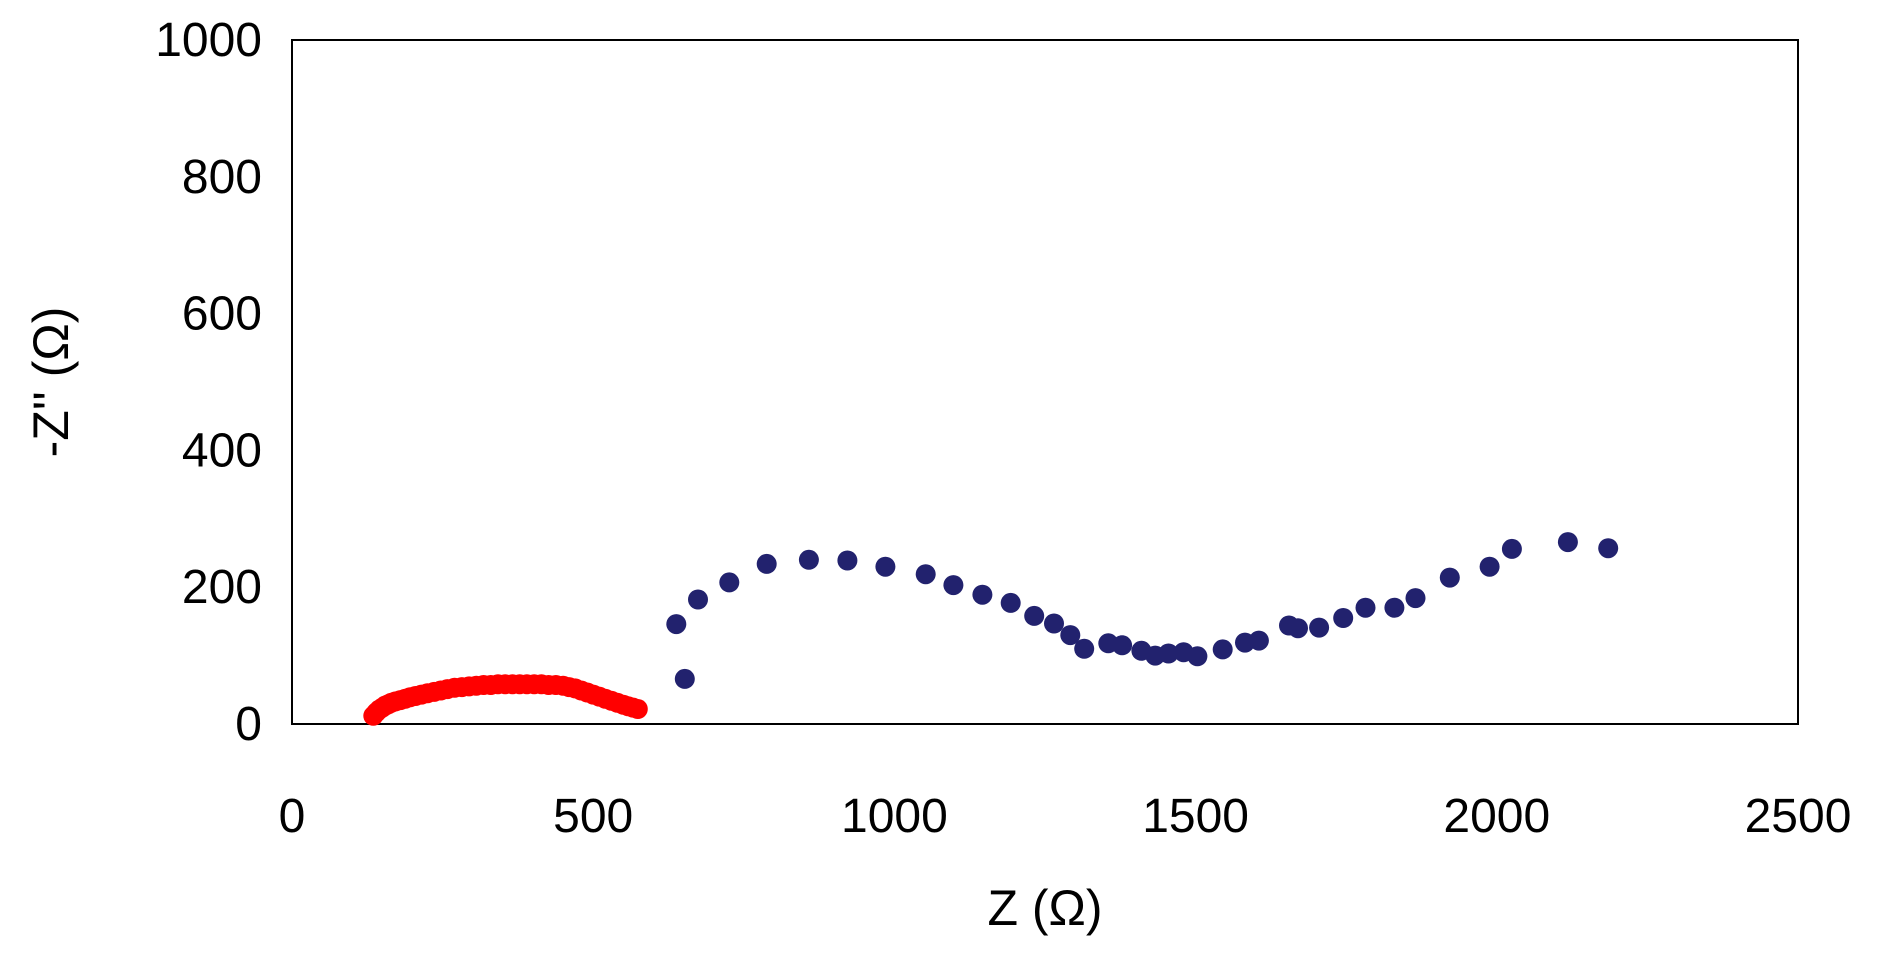 This screenshot has width=1878, height=953. What do you see at coordinates (51, 382) in the screenshot?
I see `y-axis-title: -Z'' (Ω)` at bounding box center [51, 382].